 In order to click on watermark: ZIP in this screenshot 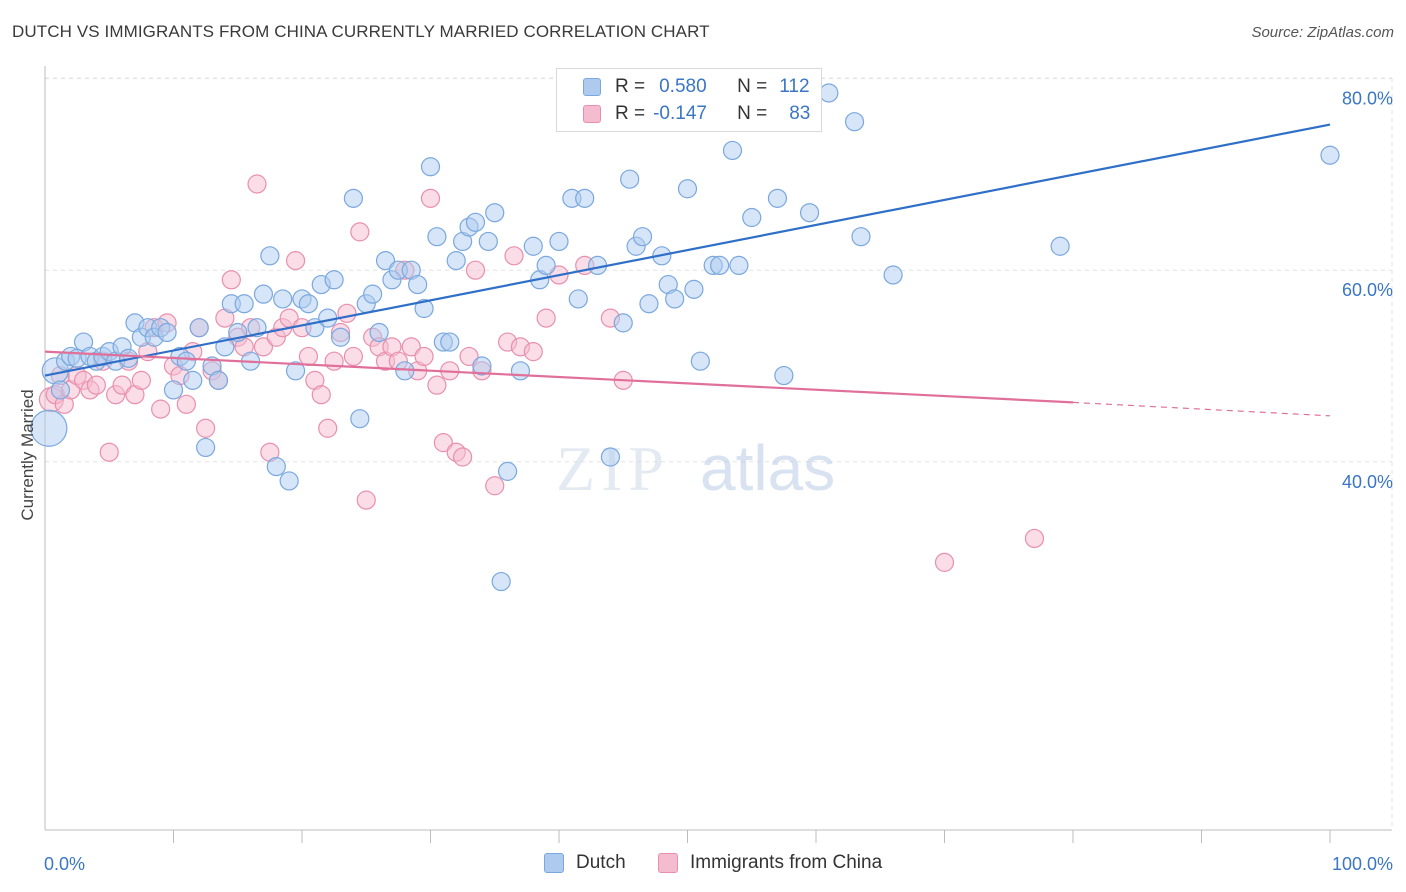, I will do `click(613, 468)`.